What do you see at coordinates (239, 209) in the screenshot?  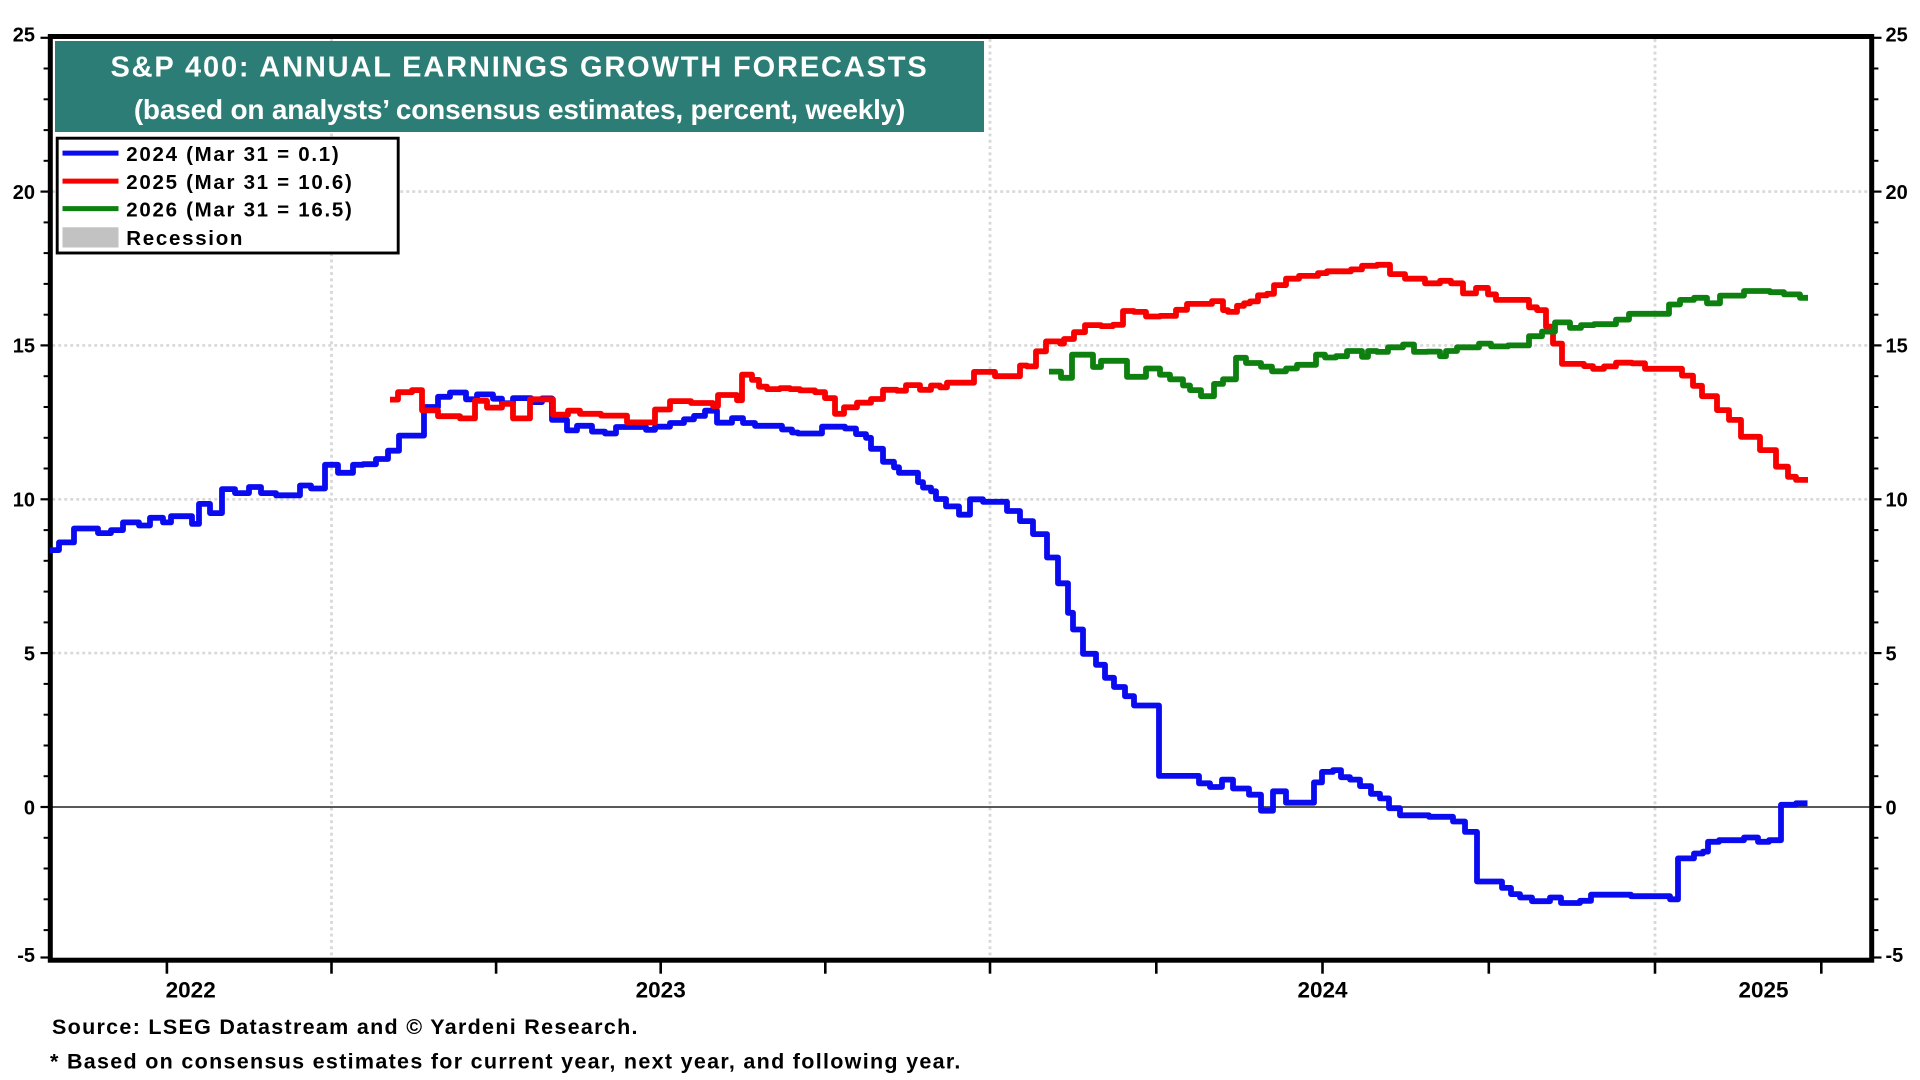 I see `svg-text: 2026 (Mar 31 = 16.5)` at bounding box center [239, 209].